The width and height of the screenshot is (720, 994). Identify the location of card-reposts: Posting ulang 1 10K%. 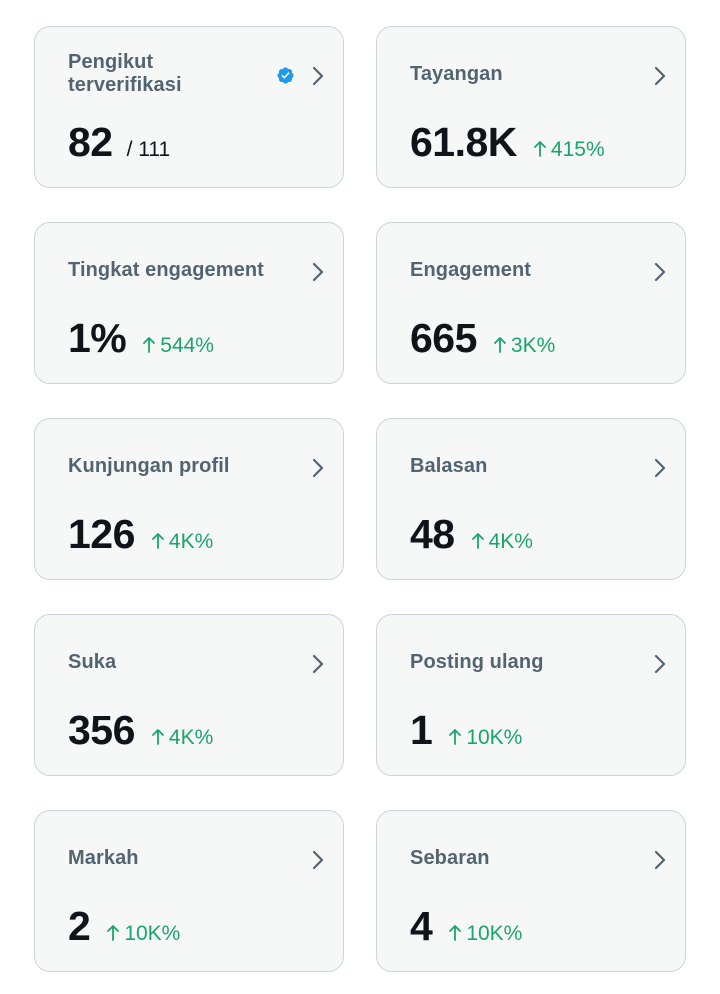
(531, 695).